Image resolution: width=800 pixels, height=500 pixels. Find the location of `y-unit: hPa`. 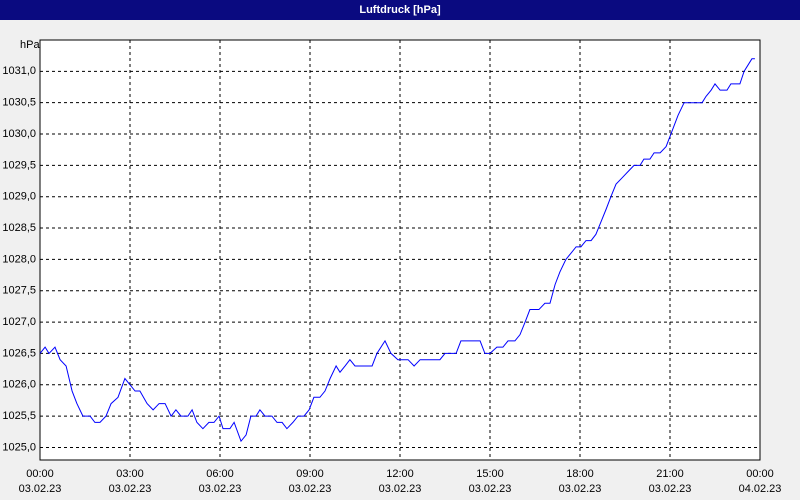

y-unit: hPa is located at coordinates (30, 45).